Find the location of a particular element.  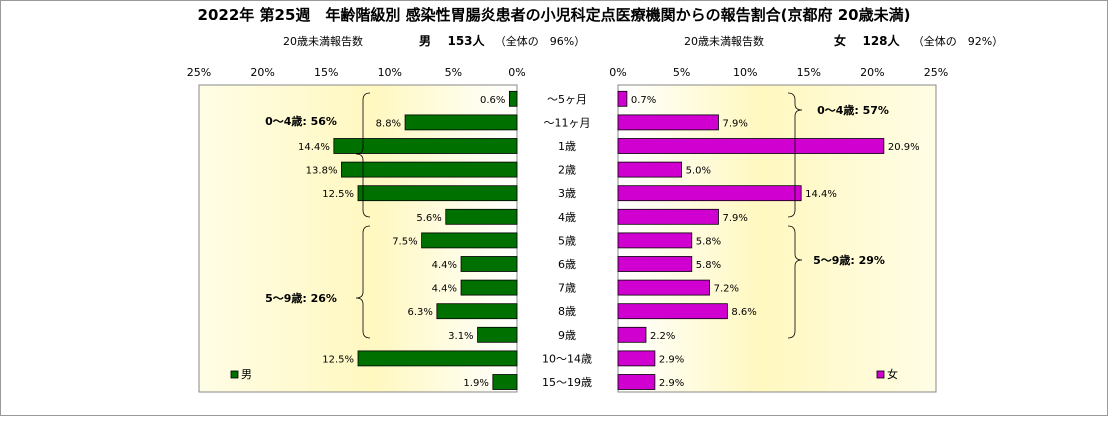

category-label: 15～19歳 is located at coordinates (567, 382).